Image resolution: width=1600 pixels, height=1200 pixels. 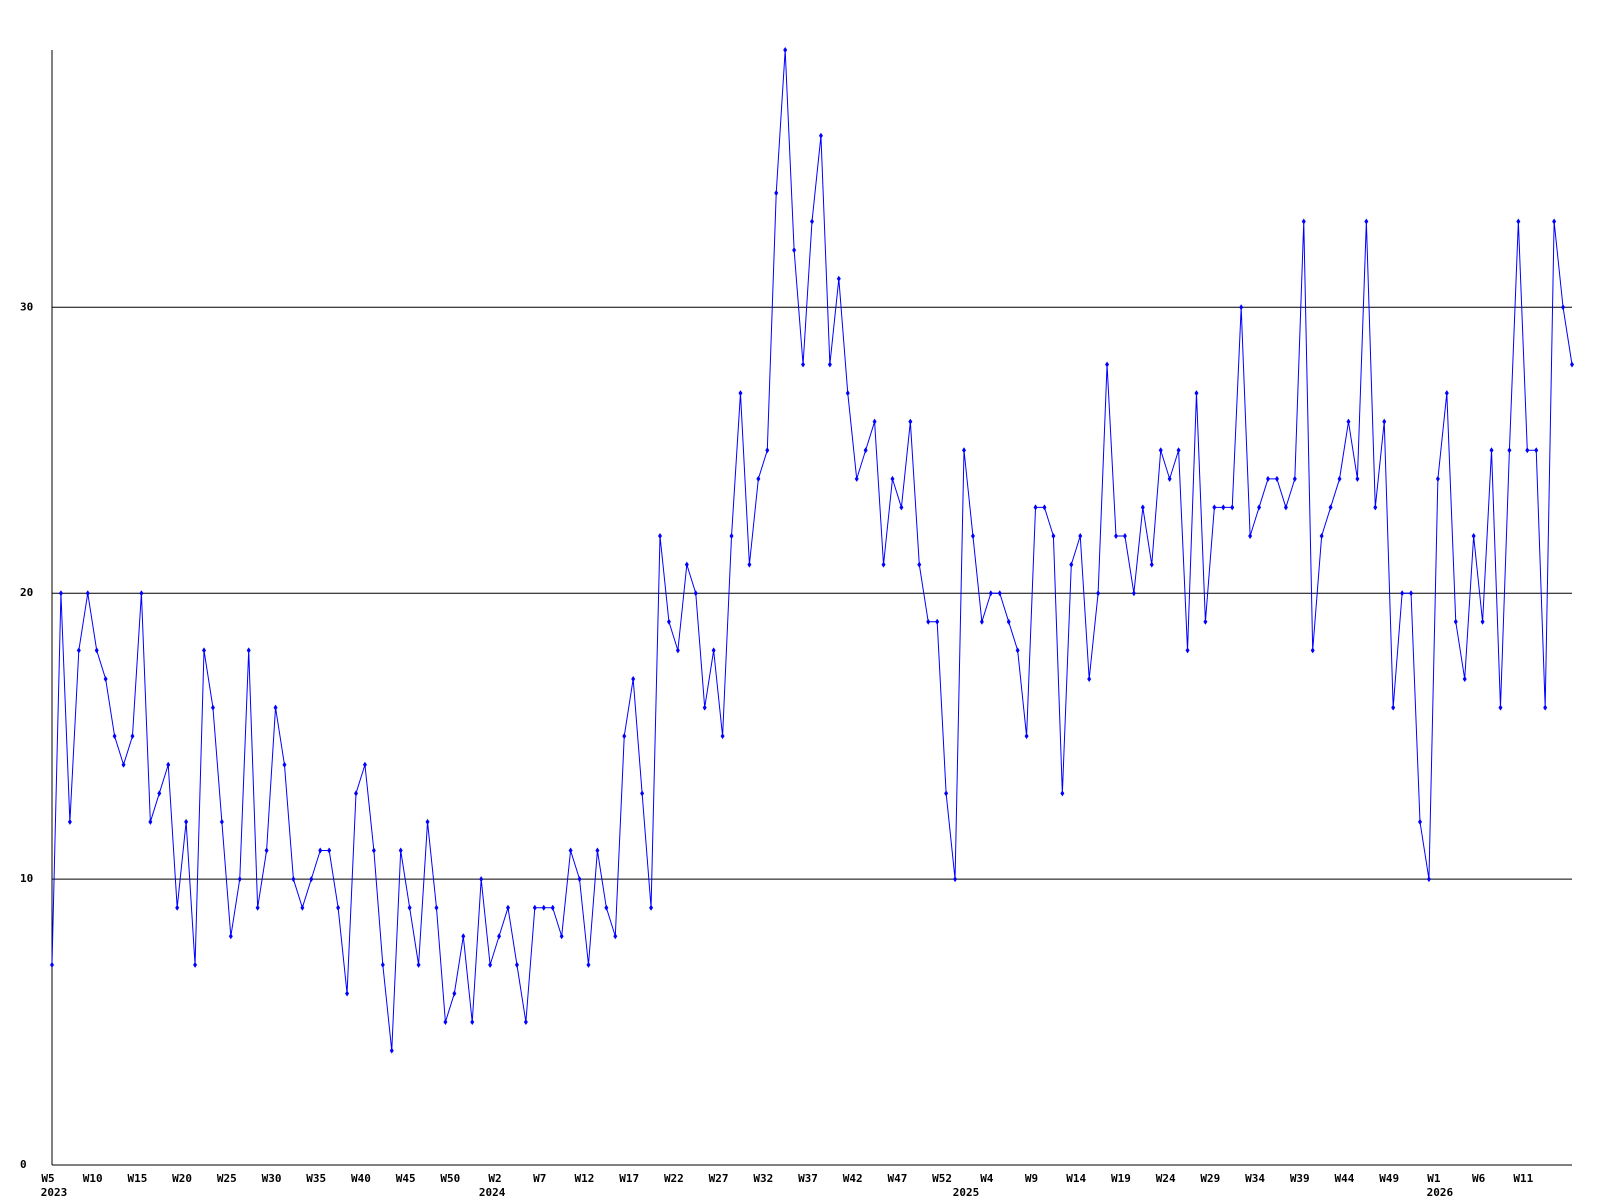 What do you see at coordinates (1440, 1192) in the screenshot?
I see `year-label: 2026` at bounding box center [1440, 1192].